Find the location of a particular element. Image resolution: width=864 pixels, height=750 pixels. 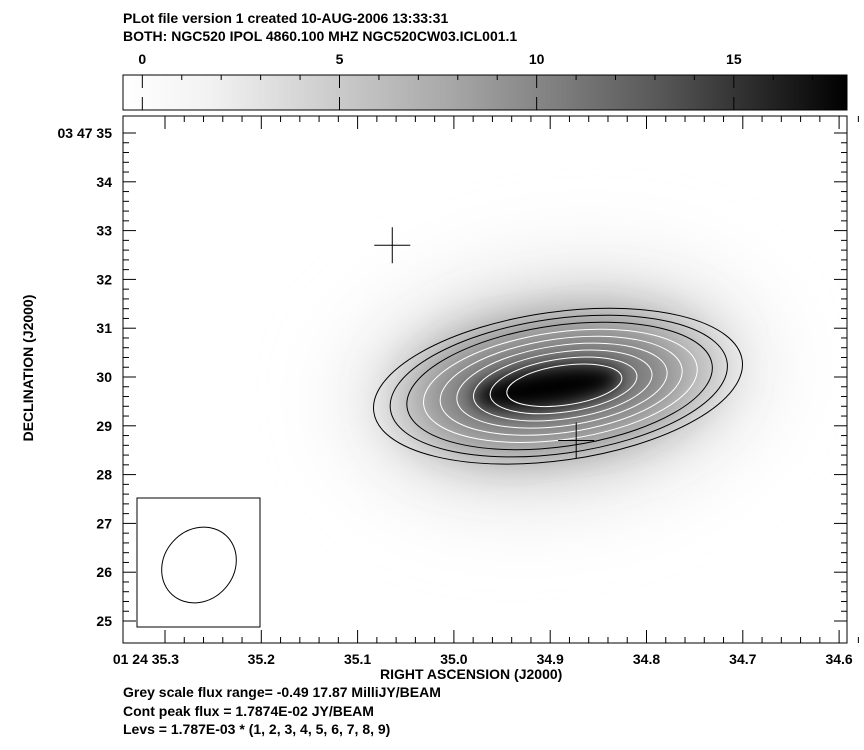

y-tick-label: 27 is located at coordinates (104, 523).